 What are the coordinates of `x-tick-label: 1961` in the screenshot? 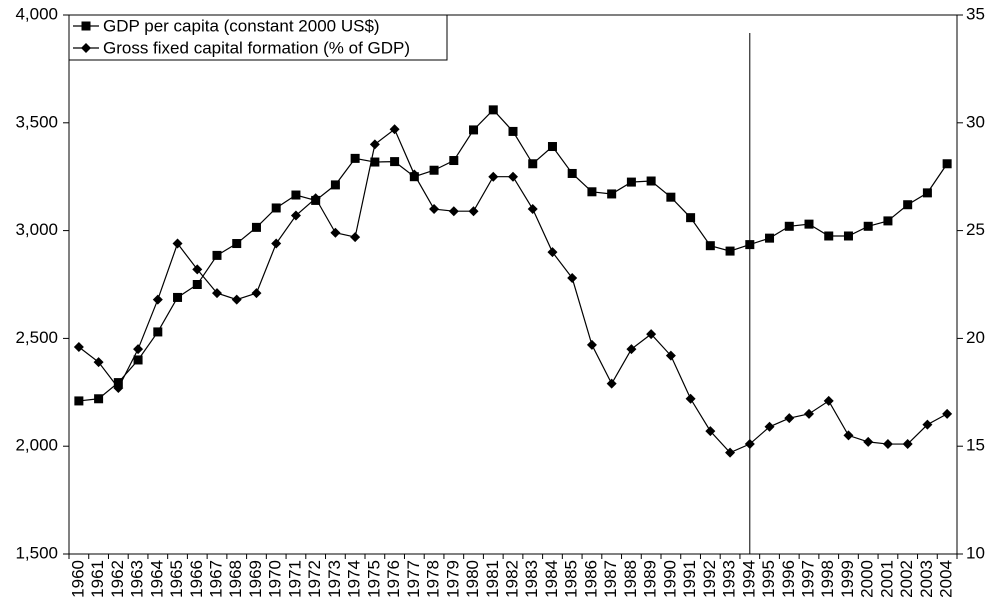 It's located at (97, 579).